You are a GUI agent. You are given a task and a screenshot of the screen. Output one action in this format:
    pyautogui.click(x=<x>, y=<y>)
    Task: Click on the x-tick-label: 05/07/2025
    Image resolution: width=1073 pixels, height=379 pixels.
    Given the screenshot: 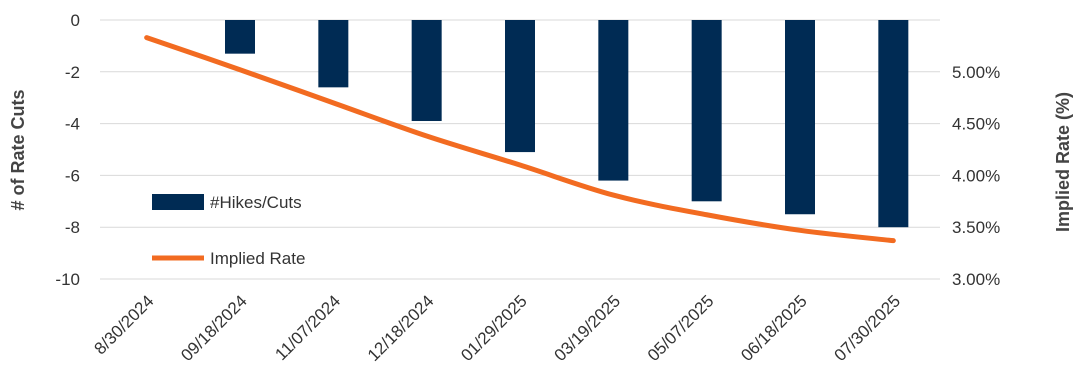 What is the action you would take?
    pyautogui.click(x=681, y=328)
    